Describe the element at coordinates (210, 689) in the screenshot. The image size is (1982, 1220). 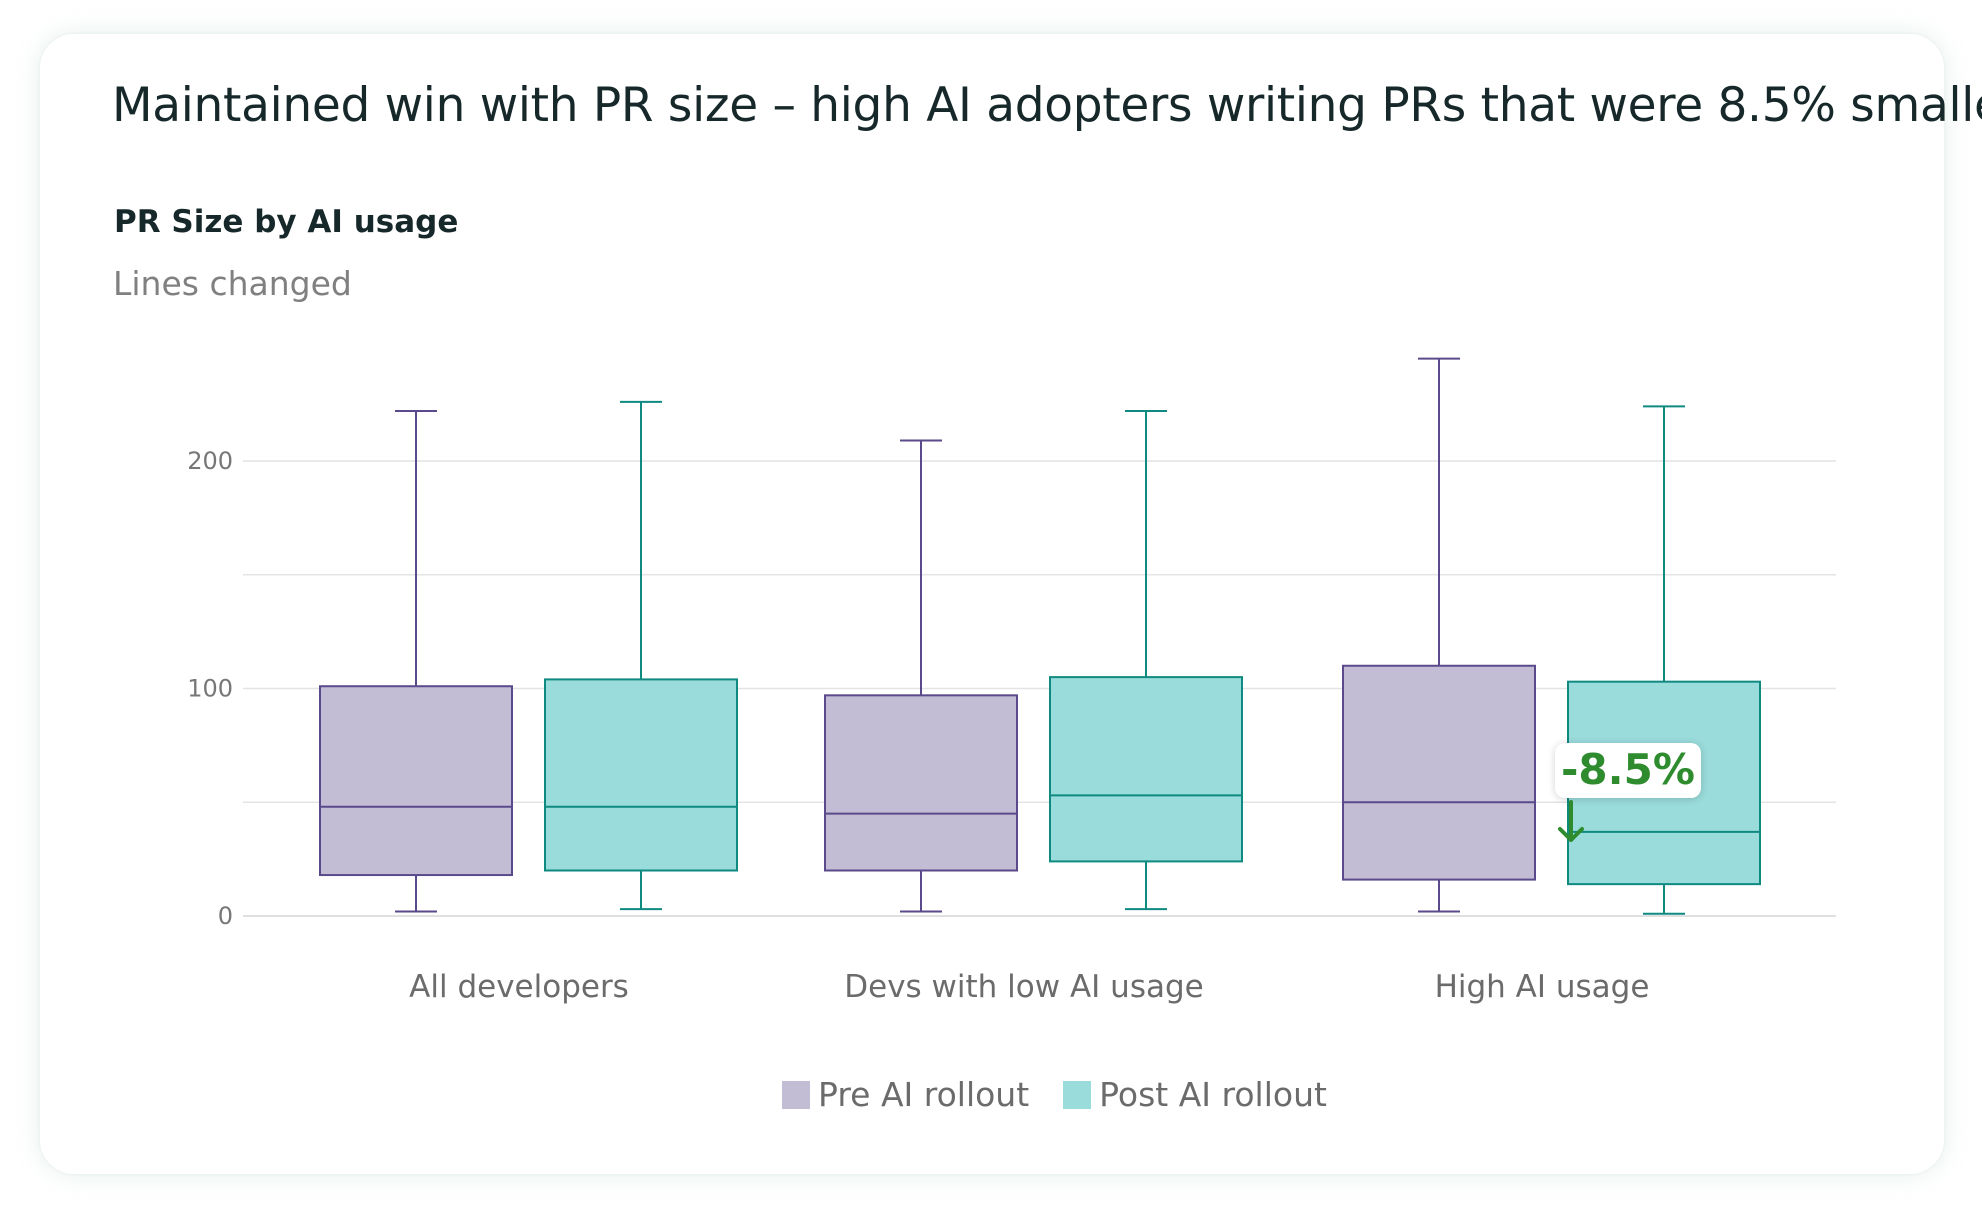
I see `y-tick-label: 100` at that location.